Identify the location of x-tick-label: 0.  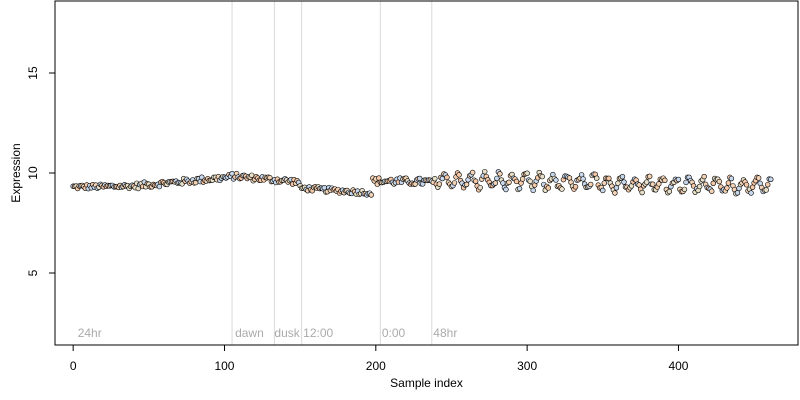
(73, 366).